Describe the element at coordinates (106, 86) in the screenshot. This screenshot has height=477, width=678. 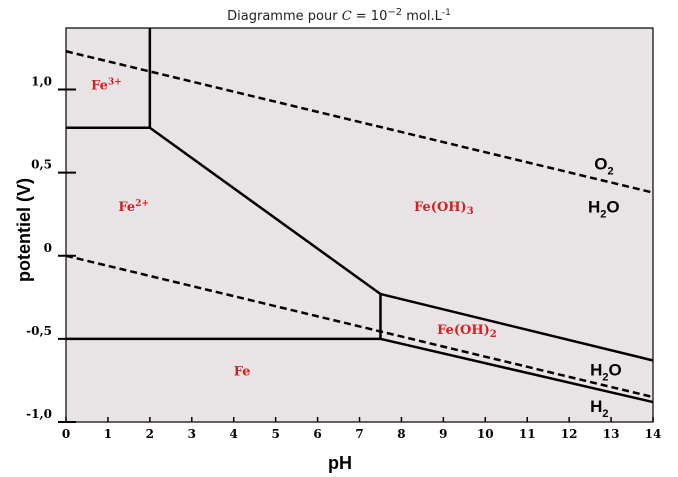
I see `species-label: Fe3+` at that location.